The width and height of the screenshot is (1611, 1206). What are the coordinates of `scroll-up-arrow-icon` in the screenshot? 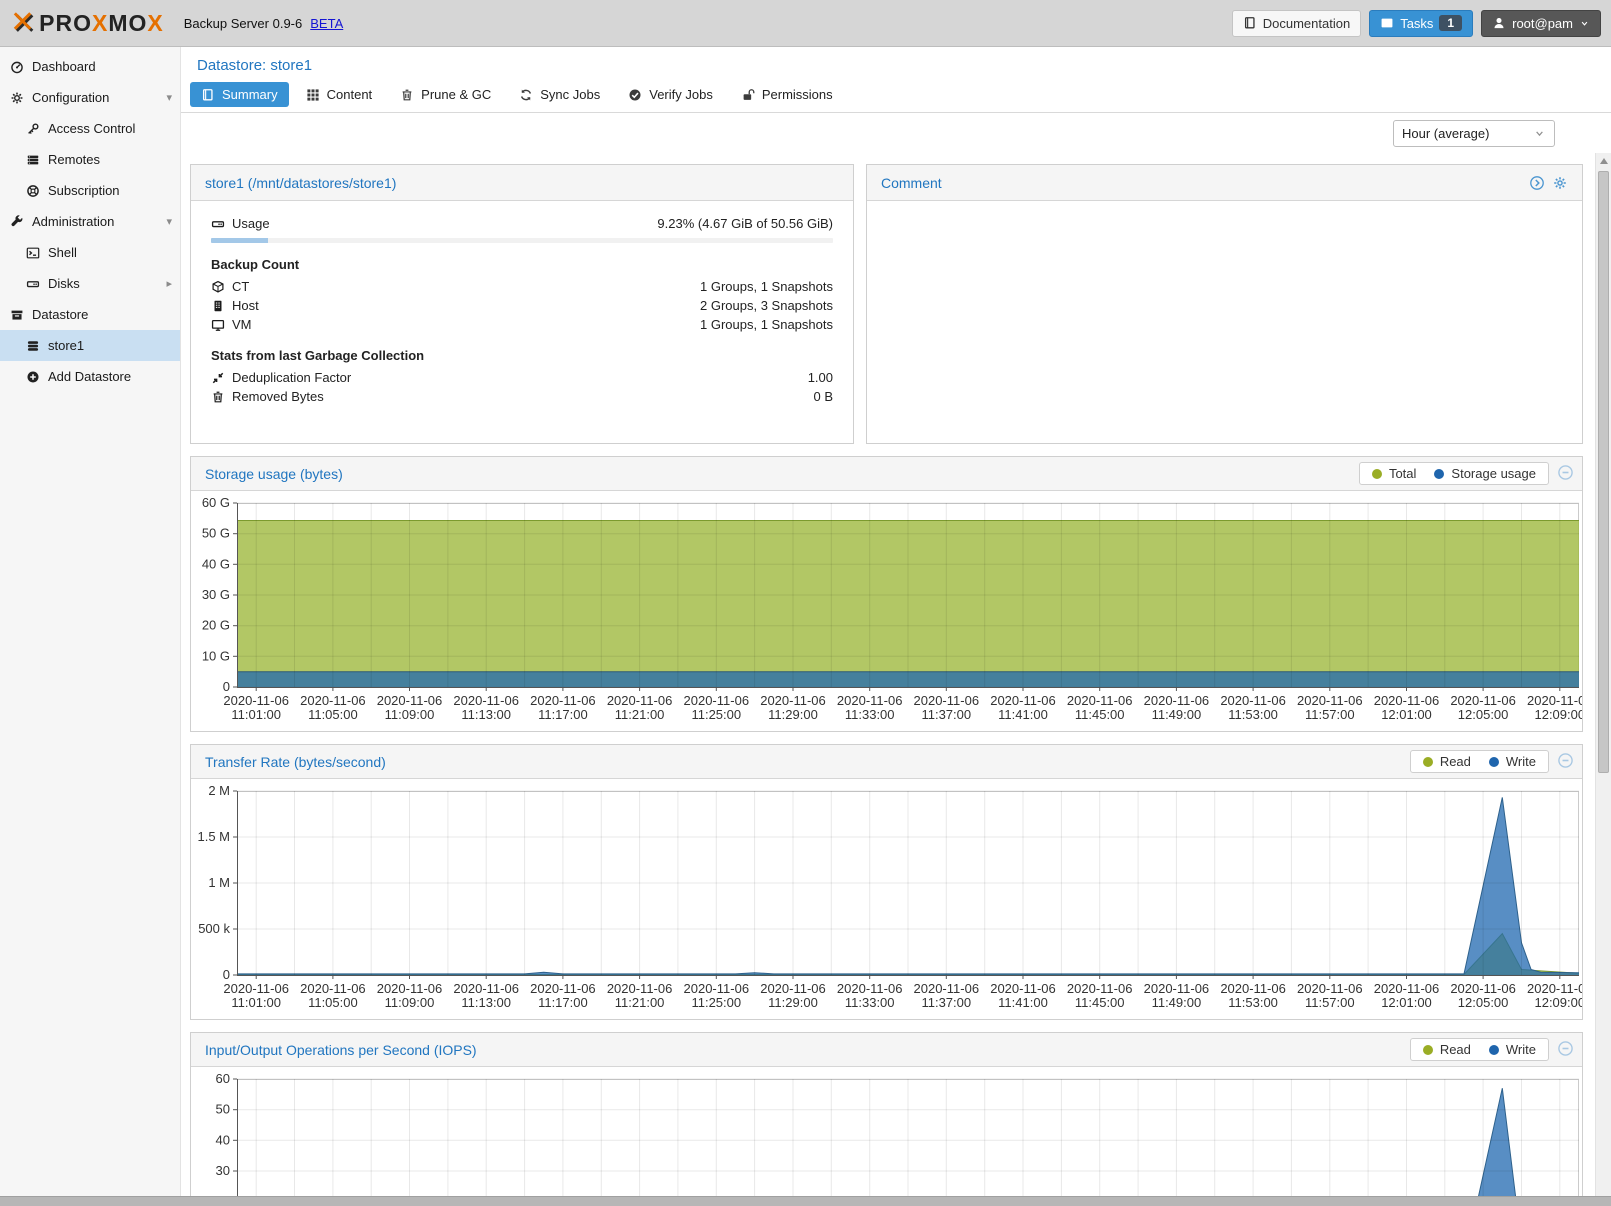 It's located at (1603, 161).